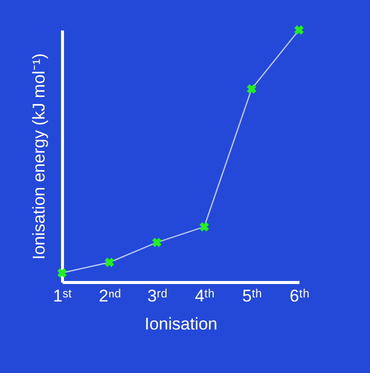 This screenshot has width=370, height=373. I want to click on x-axis-title: Ionisation, so click(181, 324).